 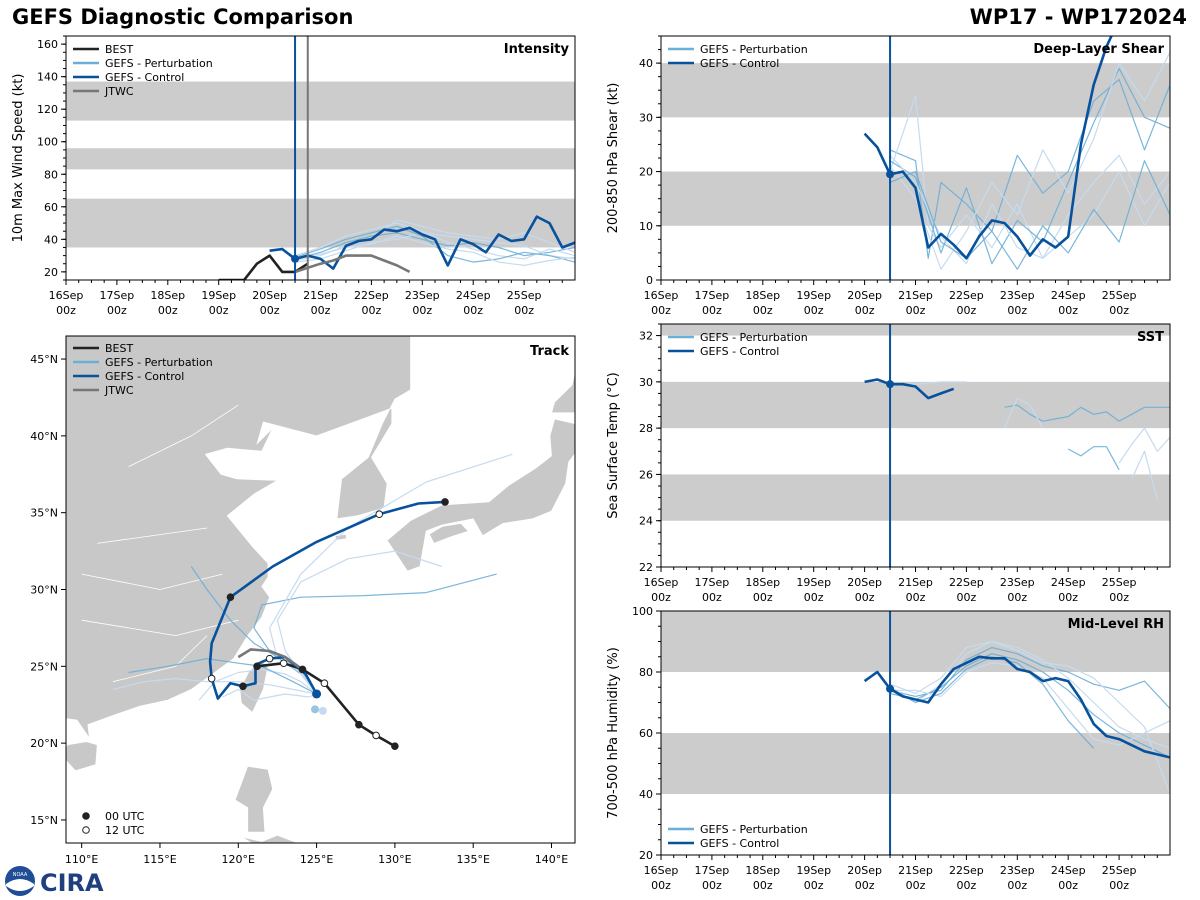 I want to click on rh-series-group, so click(x=1016, y=717).